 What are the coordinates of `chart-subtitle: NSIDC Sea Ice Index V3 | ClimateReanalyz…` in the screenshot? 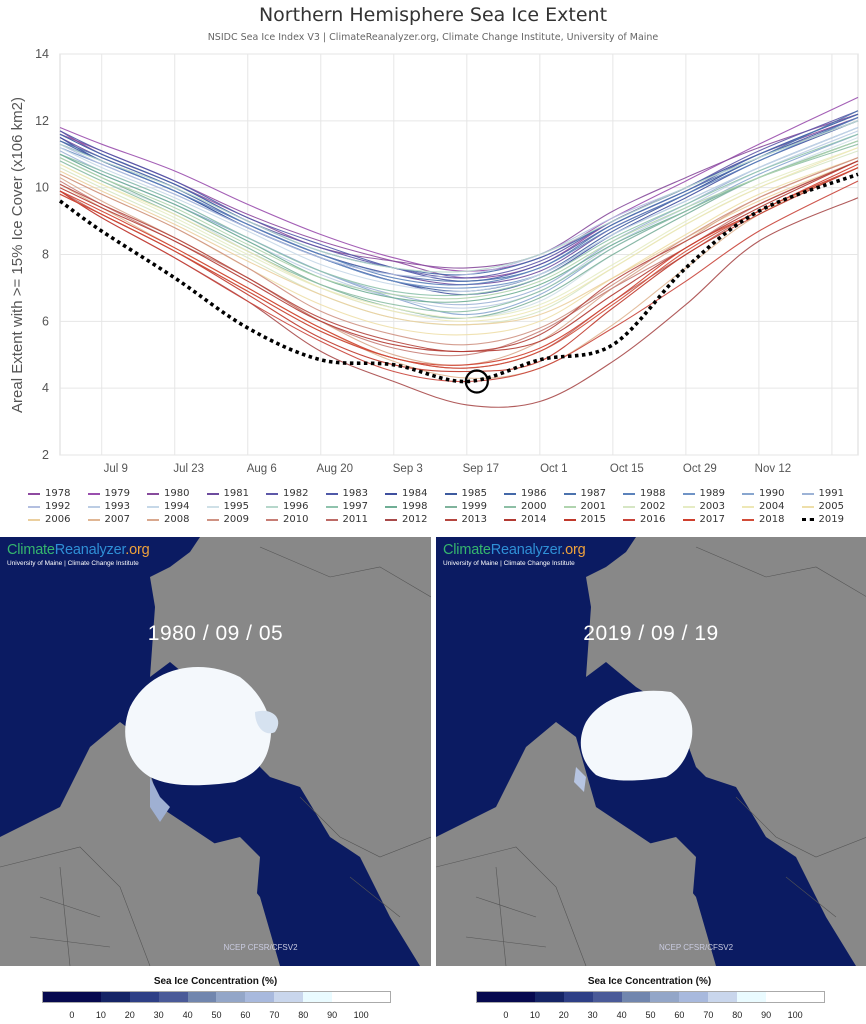 It's located at (433, 37).